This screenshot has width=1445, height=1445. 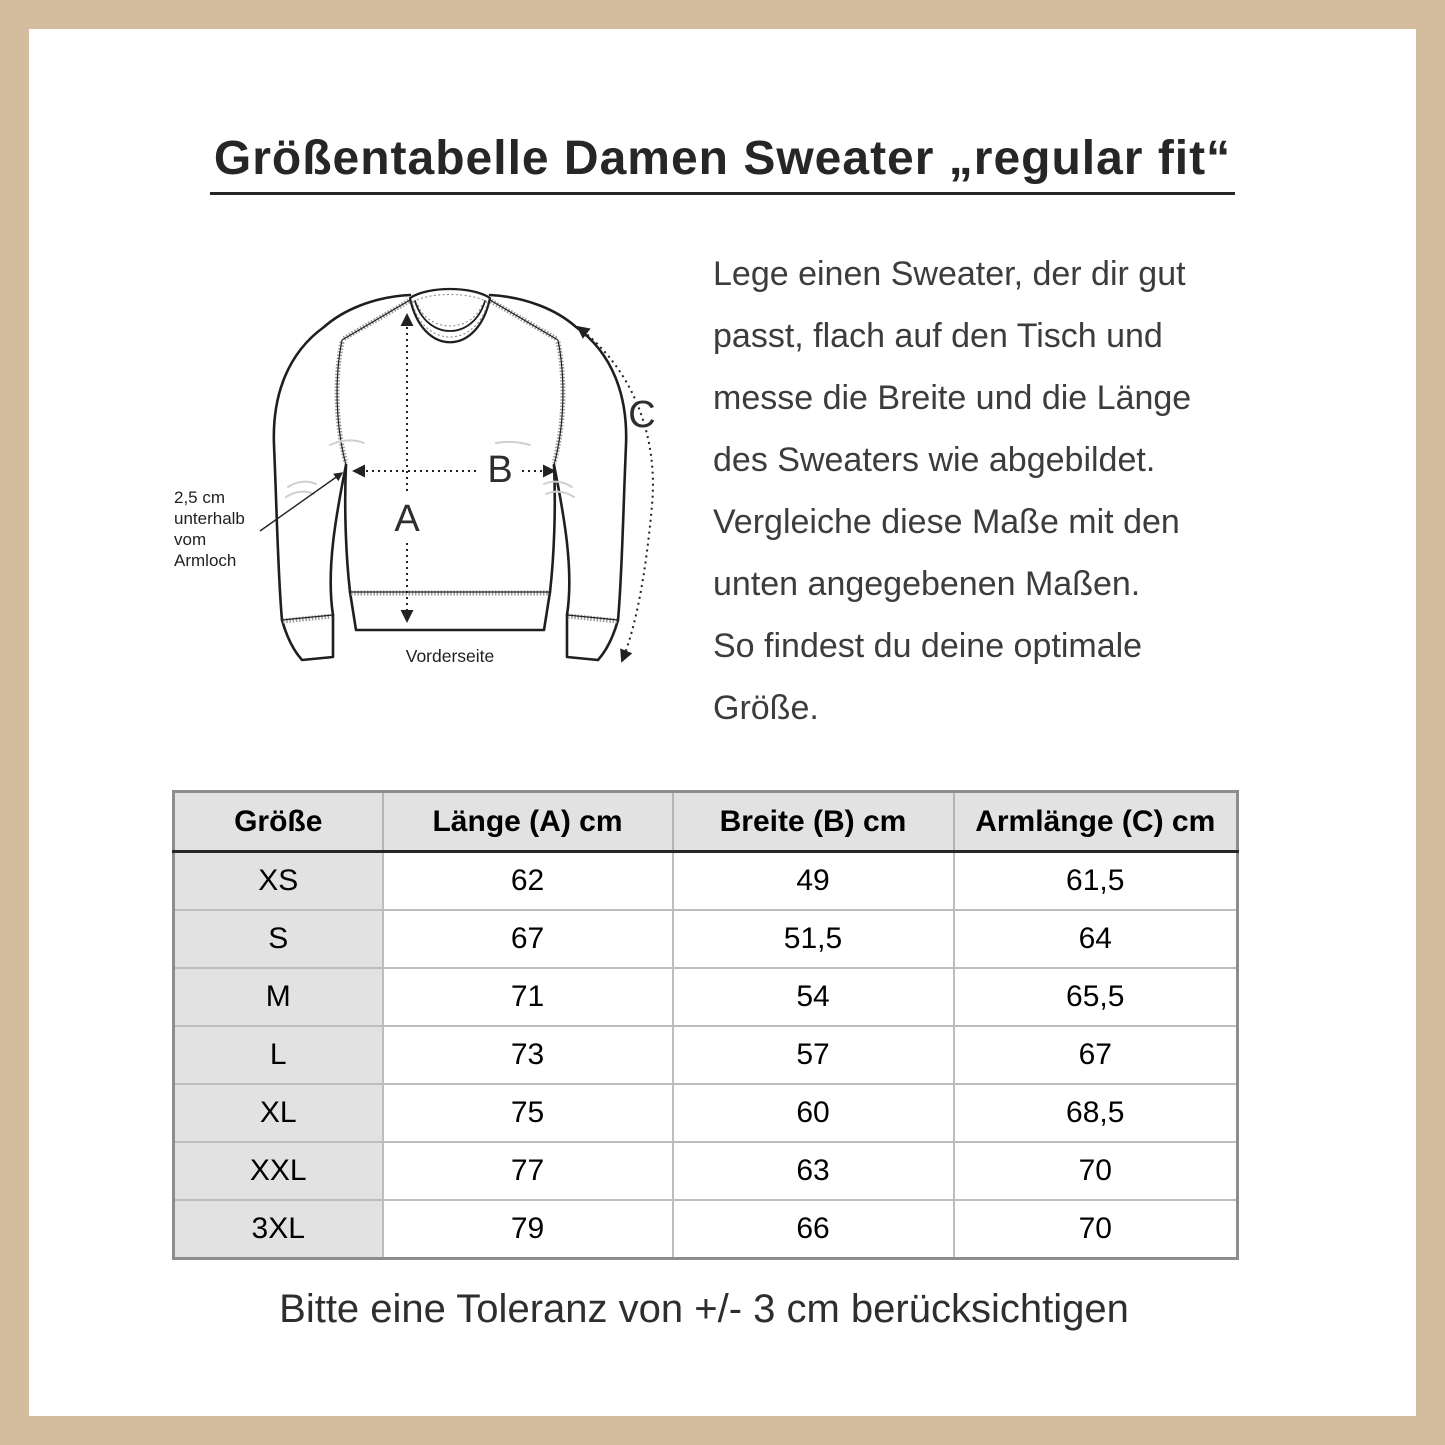 What do you see at coordinates (1095, 1113) in the screenshot?
I see `sleeve-cell: 68,5` at bounding box center [1095, 1113].